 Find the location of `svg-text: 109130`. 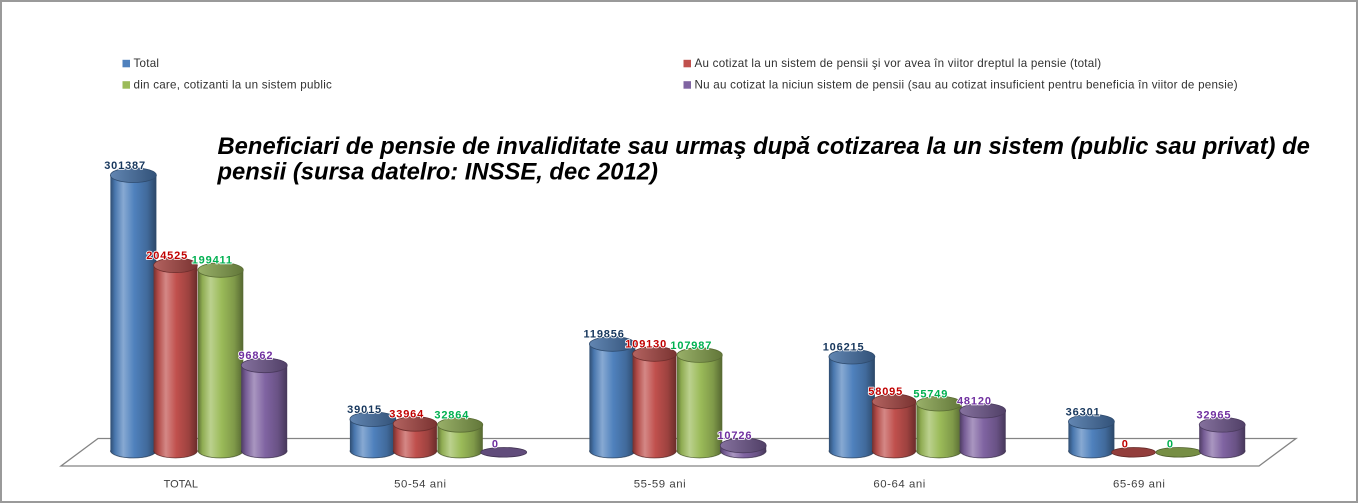

svg-text: 109130 is located at coordinates (646, 345).